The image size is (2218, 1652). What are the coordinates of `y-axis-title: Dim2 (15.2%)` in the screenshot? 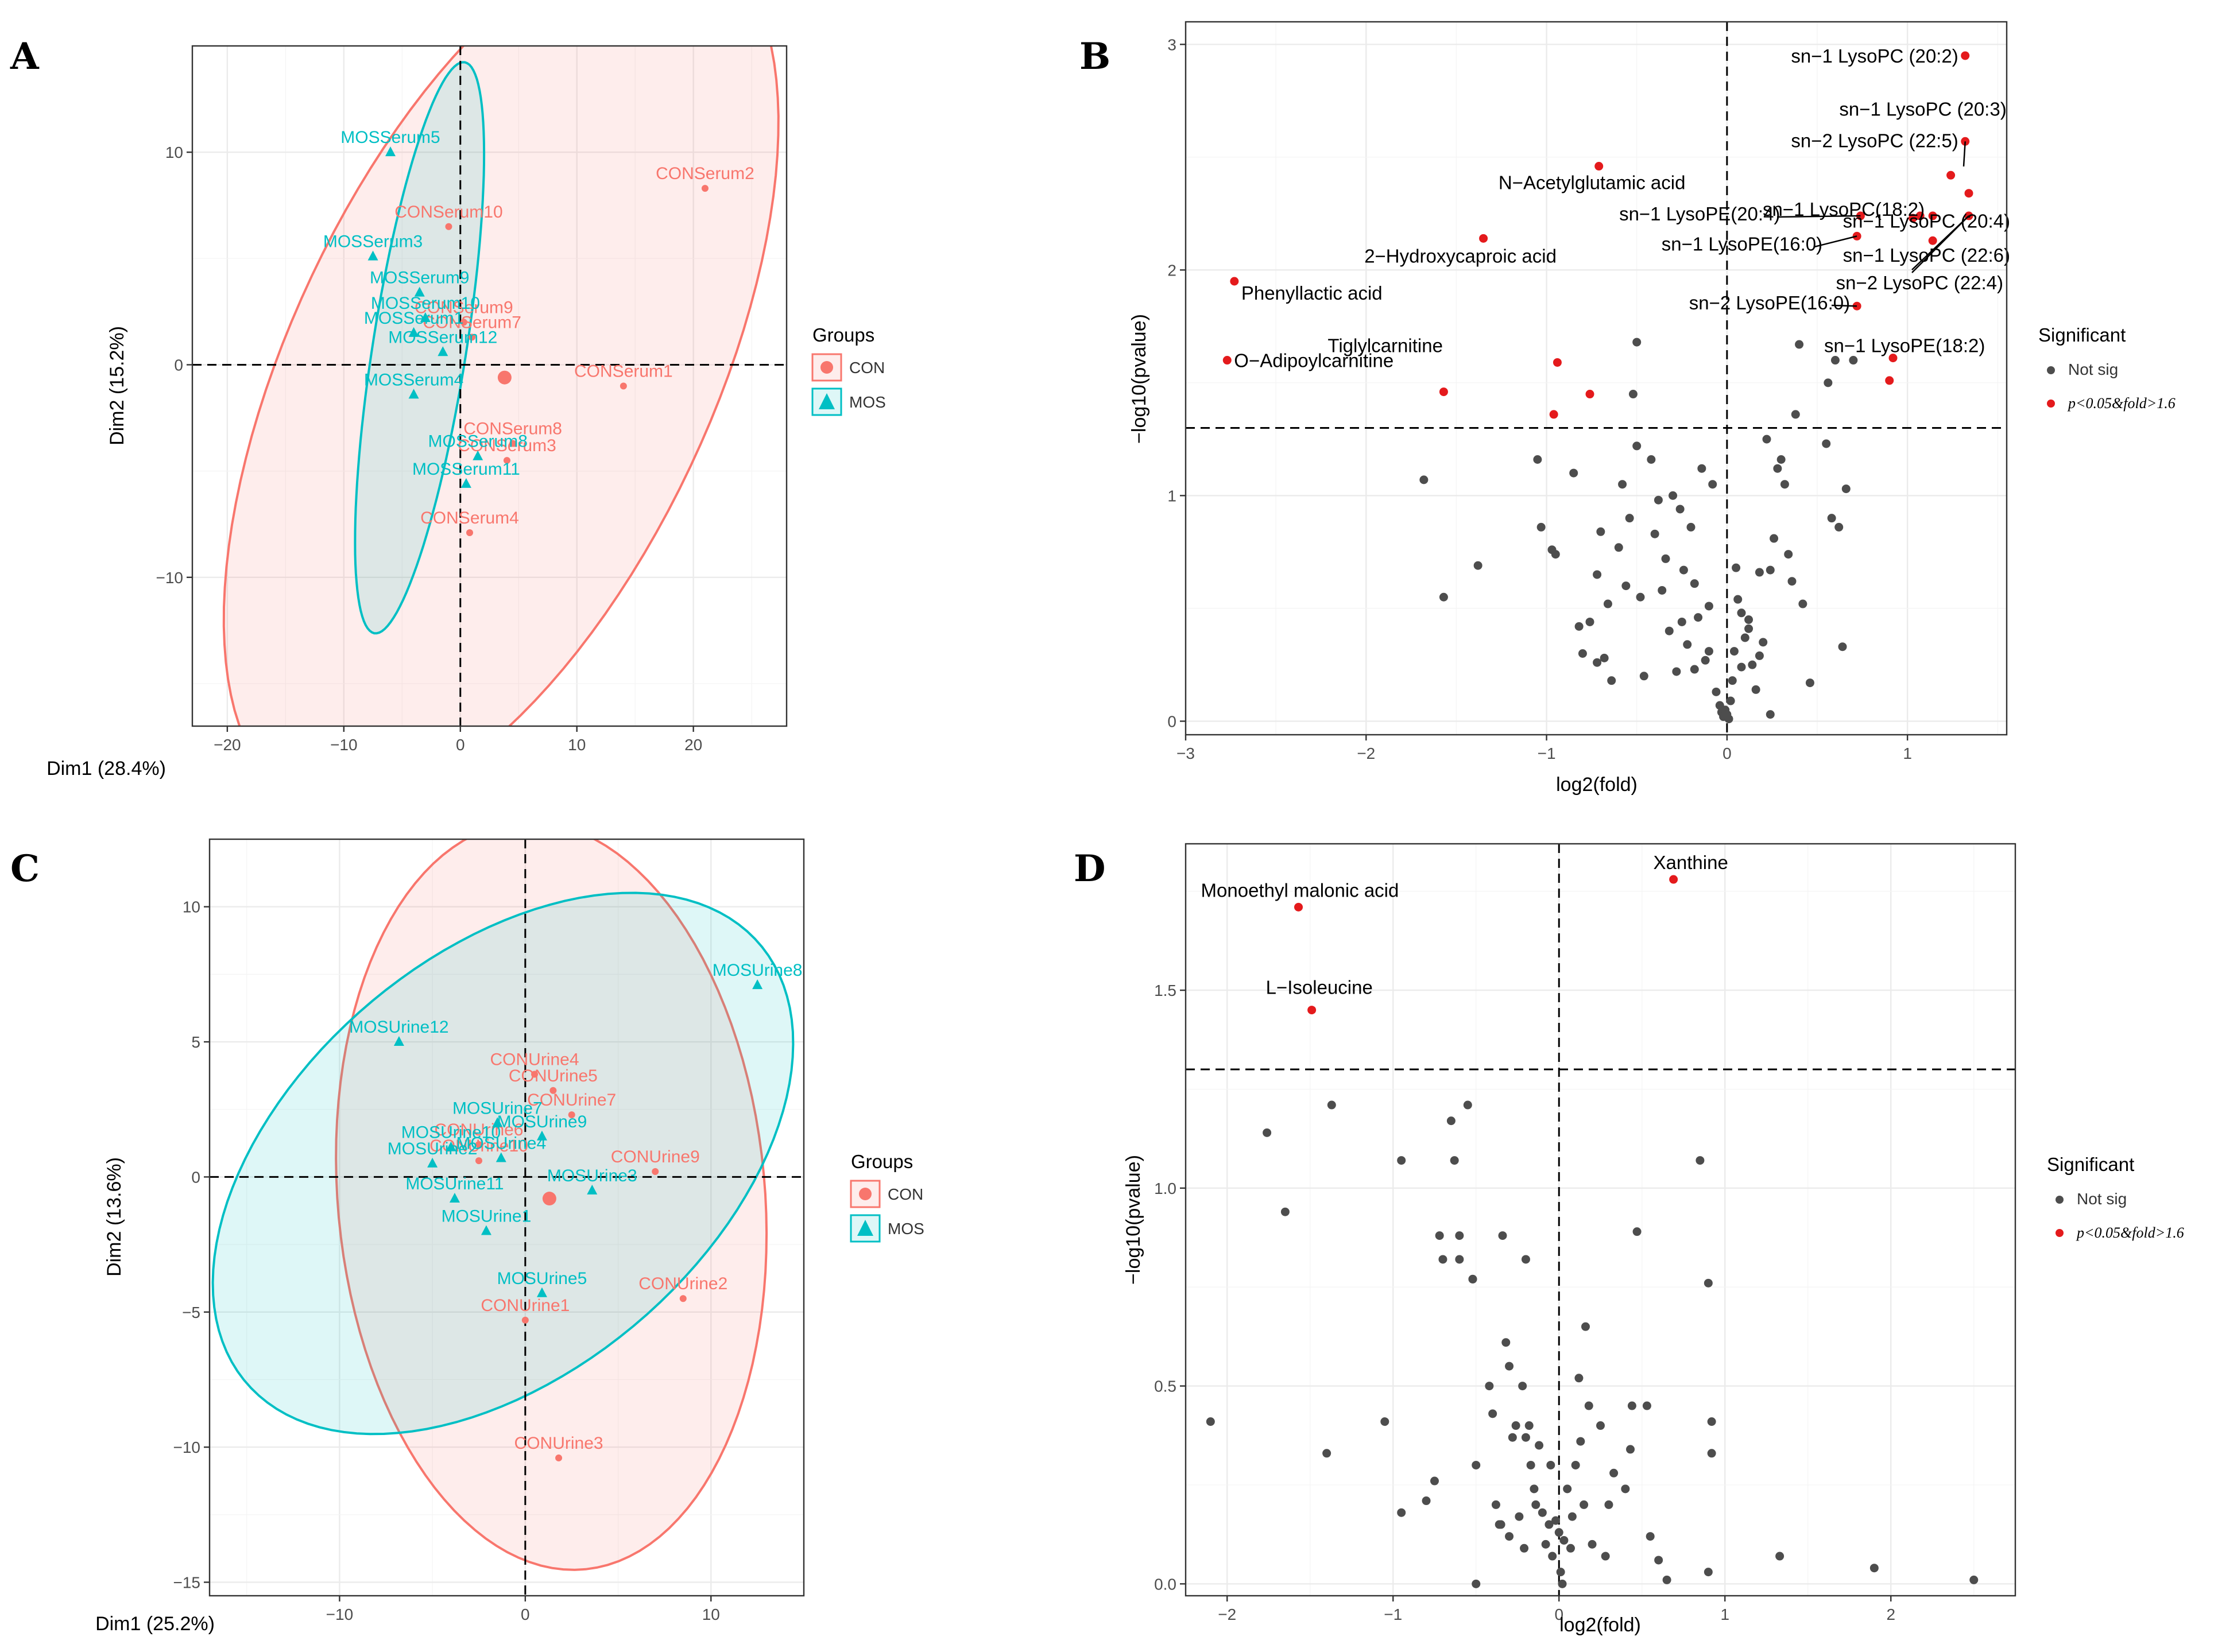 It's located at (117, 385).